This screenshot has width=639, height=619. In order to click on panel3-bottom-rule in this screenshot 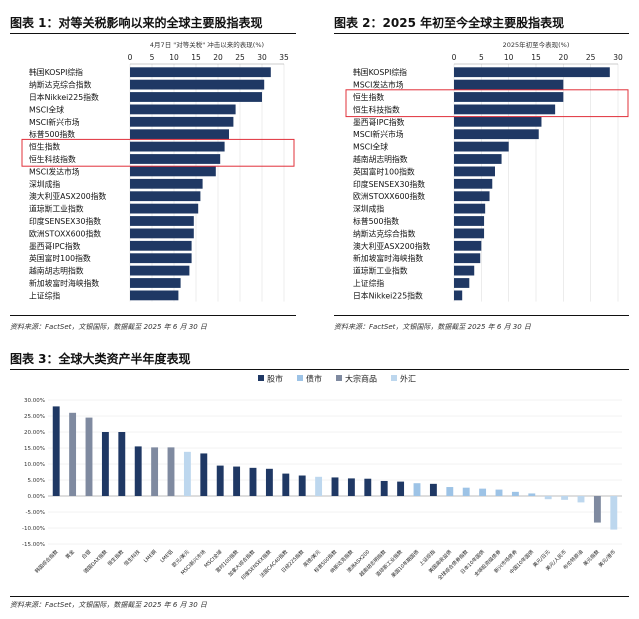, I will do `click(319, 596)`.